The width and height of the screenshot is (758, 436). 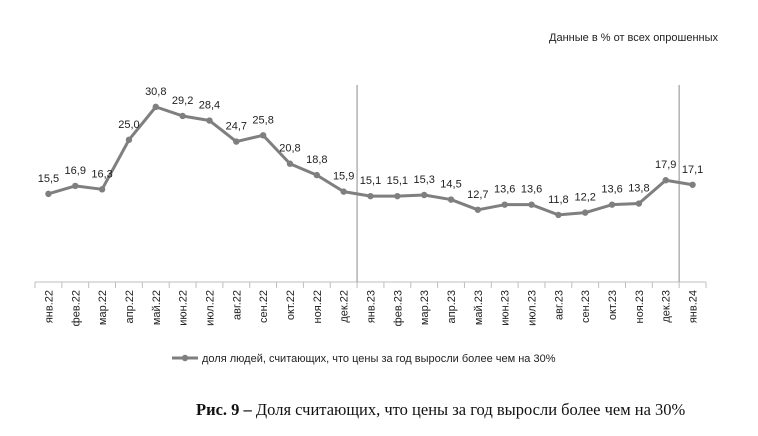 What do you see at coordinates (184, 308) in the screenshot?
I see `x-tick-label: июн.22` at bounding box center [184, 308].